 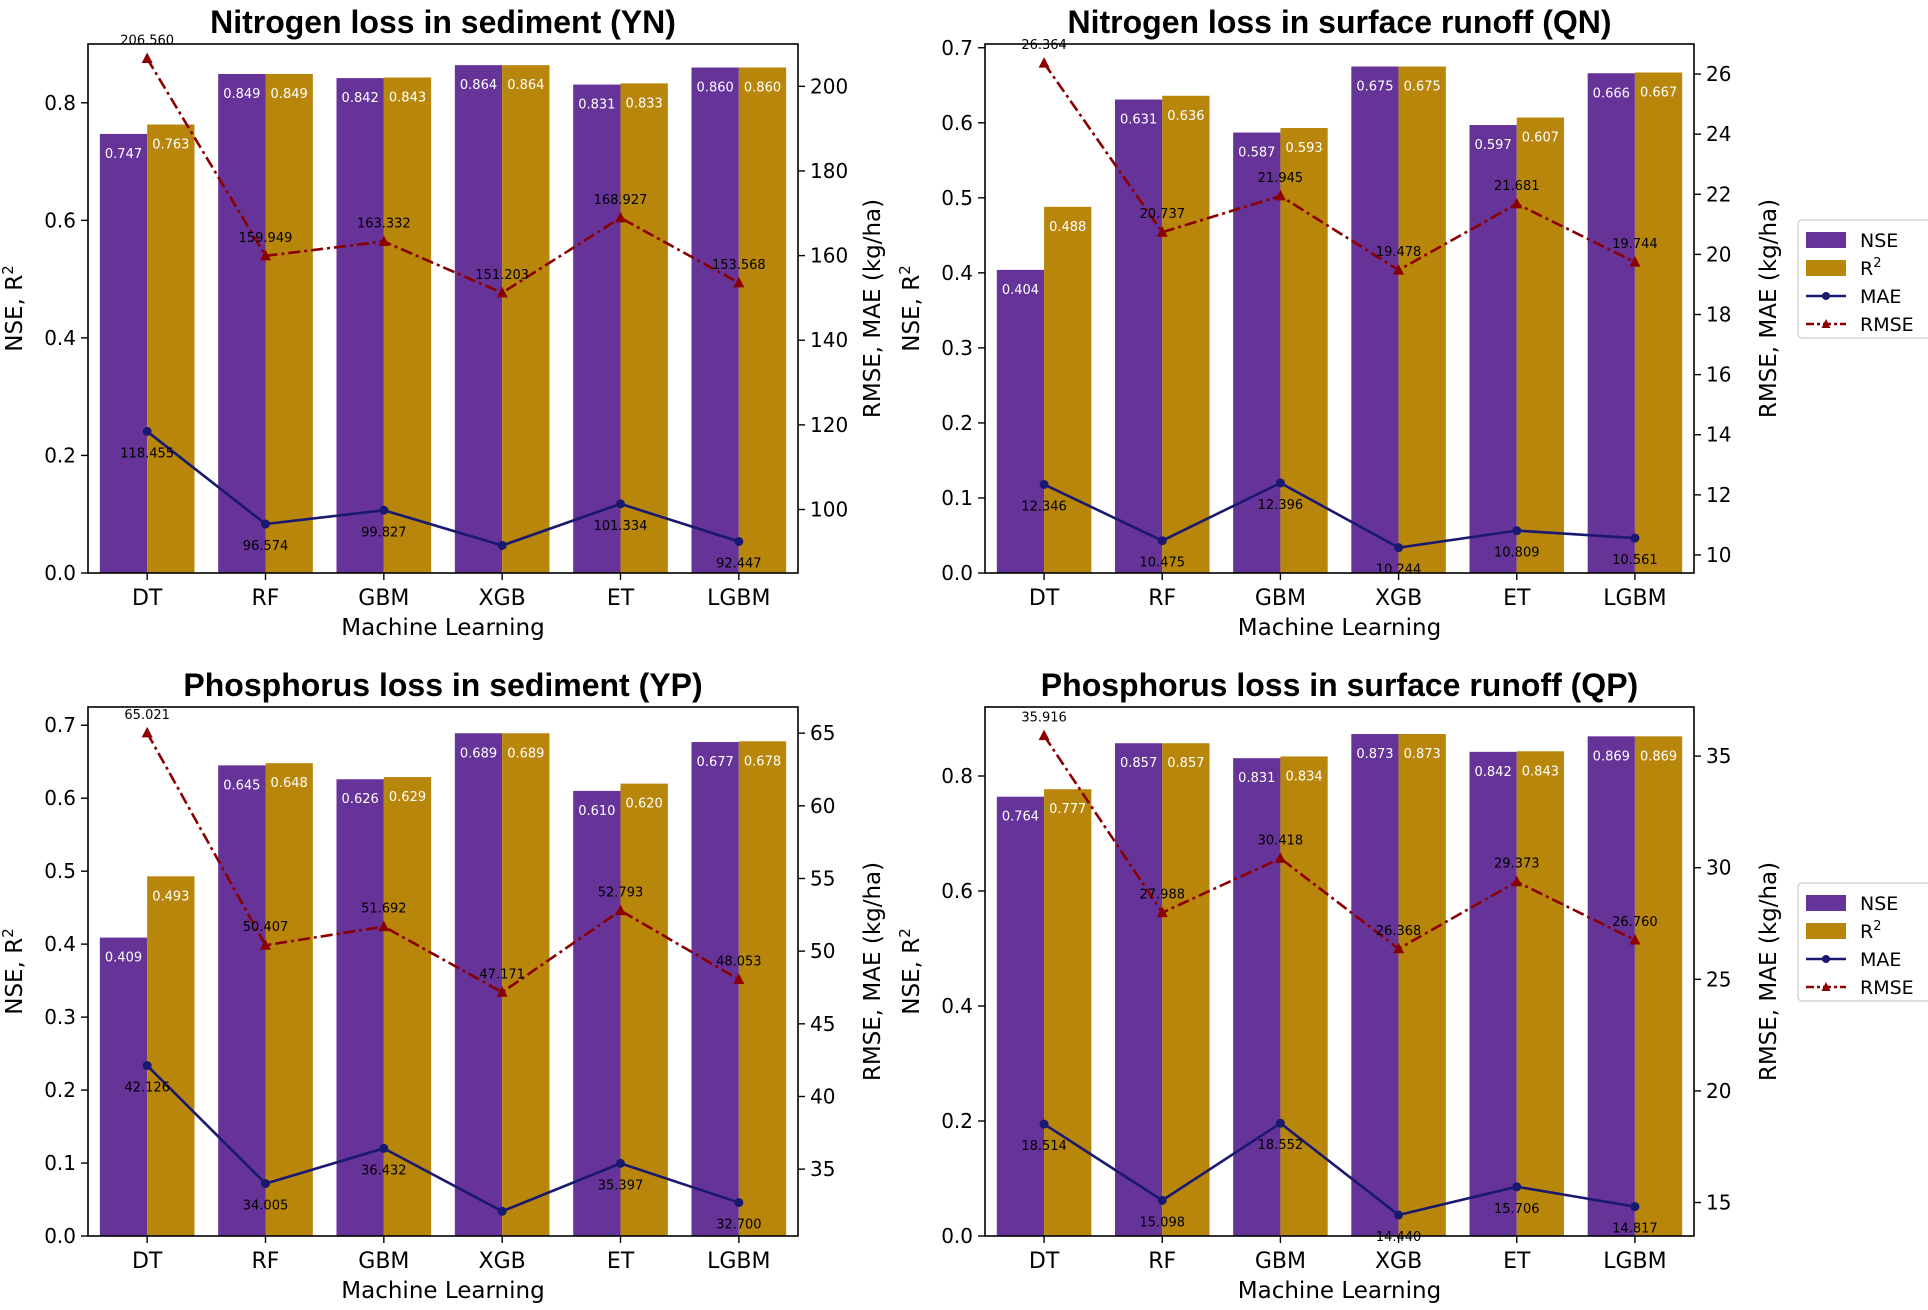 What do you see at coordinates (1634, 598) in the screenshot?
I see `x-tick-label: LGBM` at bounding box center [1634, 598].